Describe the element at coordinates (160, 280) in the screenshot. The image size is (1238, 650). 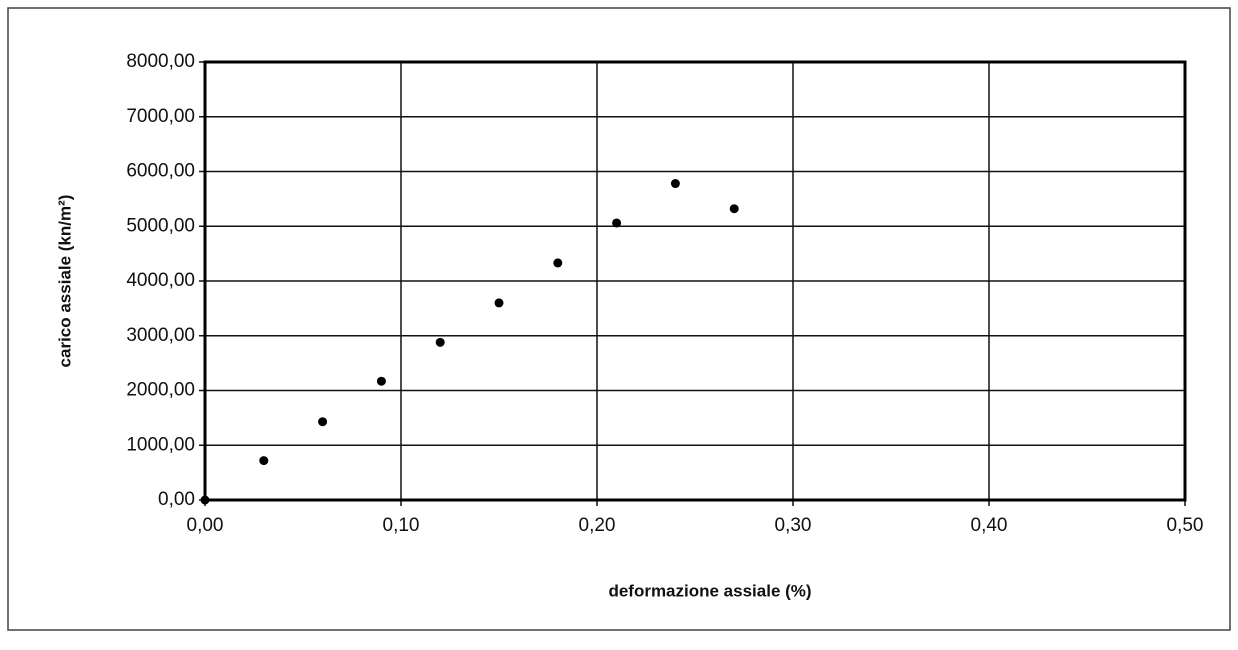
I see `y-tick-label: 4000,00` at that location.